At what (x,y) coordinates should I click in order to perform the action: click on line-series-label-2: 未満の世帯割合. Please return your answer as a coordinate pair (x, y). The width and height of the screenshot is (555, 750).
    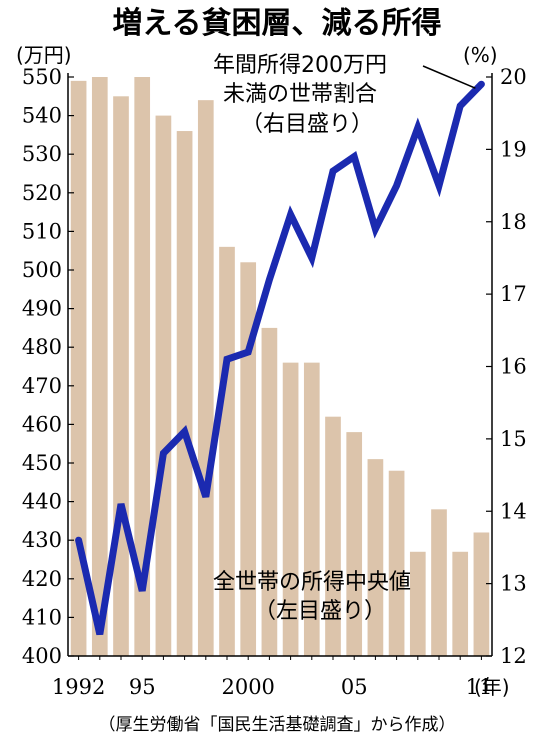
    Looking at the image, I should click on (300, 94).